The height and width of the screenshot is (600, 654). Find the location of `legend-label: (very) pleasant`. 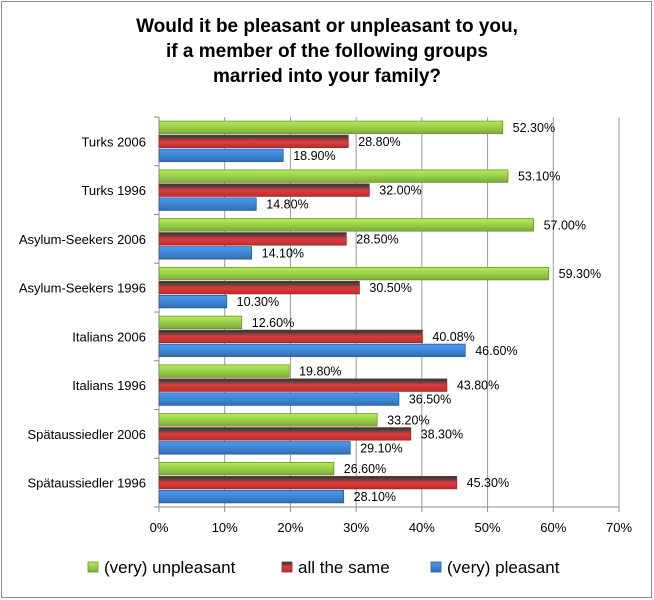

legend-label: (very) pleasant is located at coordinates (503, 567).